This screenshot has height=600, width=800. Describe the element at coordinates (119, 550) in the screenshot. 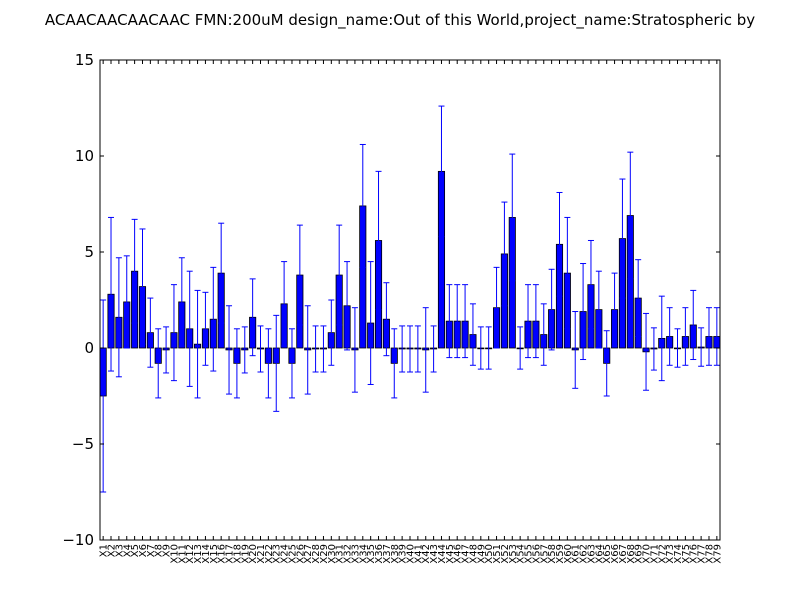

I see `x-tick-label: X3` at that location.